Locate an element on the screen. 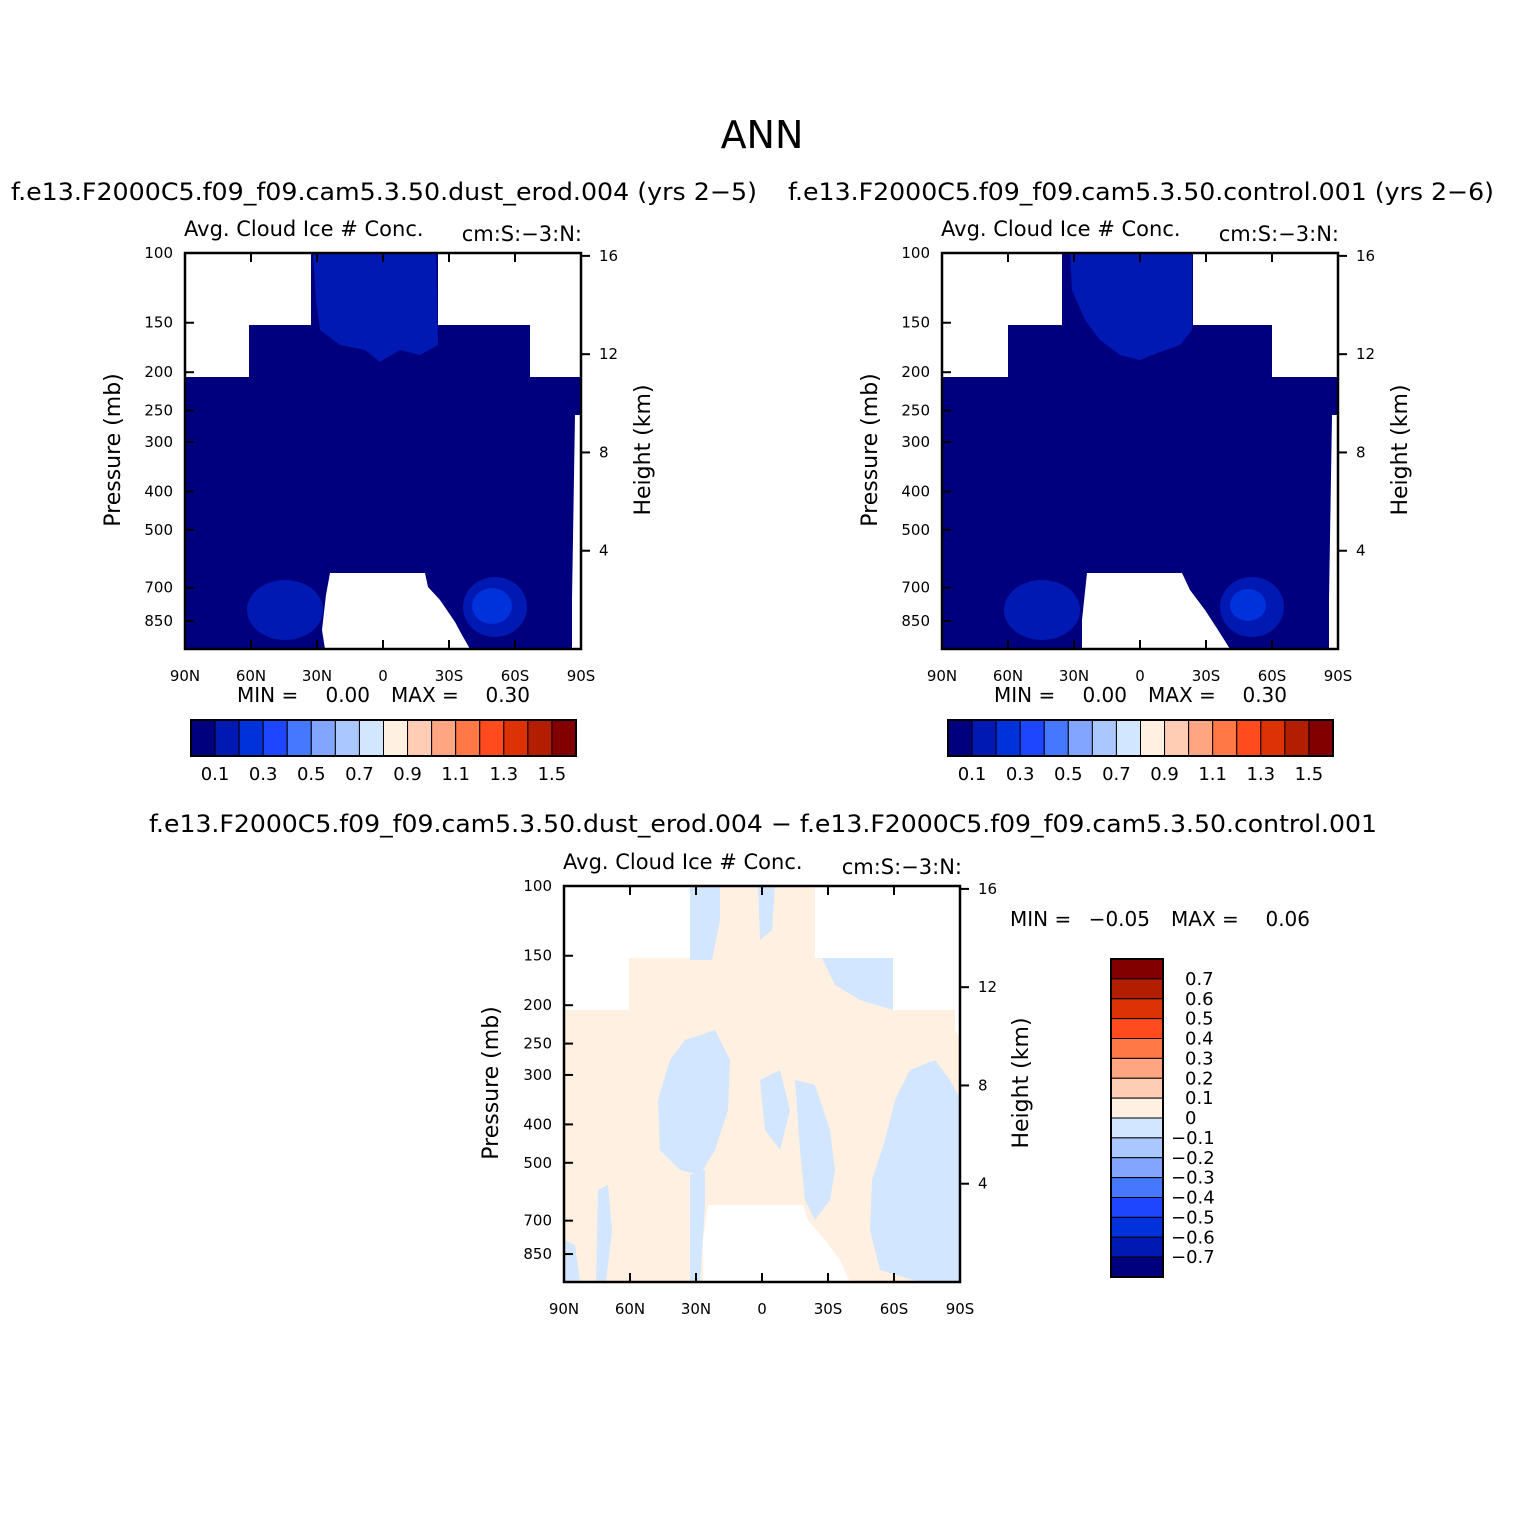 The height and width of the screenshot is (1524, 1524). min-value: −0.05 is located at coordinates (1119, 919).